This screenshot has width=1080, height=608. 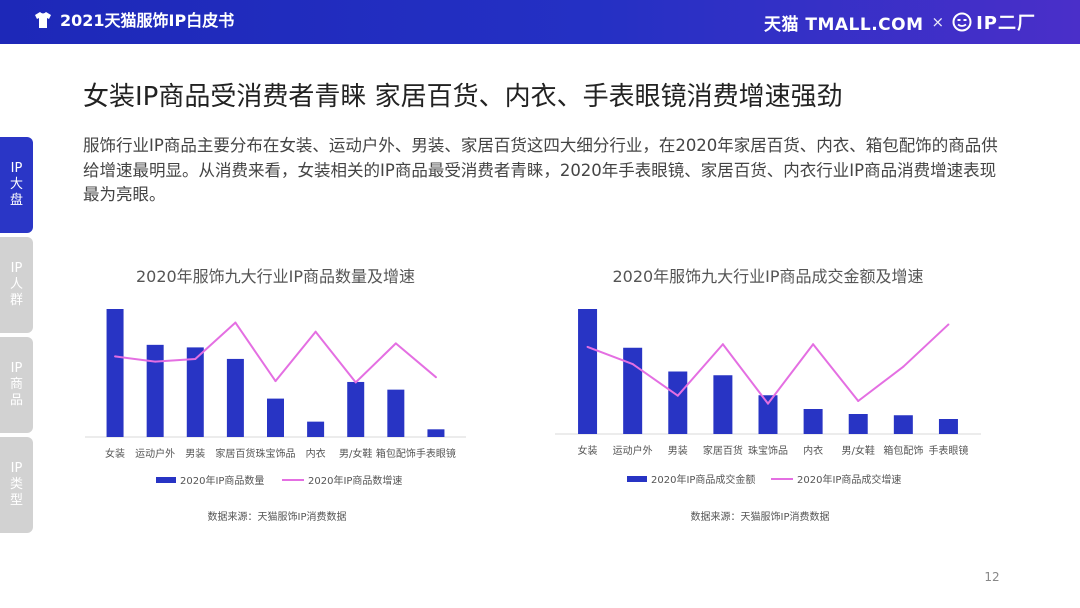 I want to click on sidebar-tab-3: IP商品, so click(x=16, y=385).